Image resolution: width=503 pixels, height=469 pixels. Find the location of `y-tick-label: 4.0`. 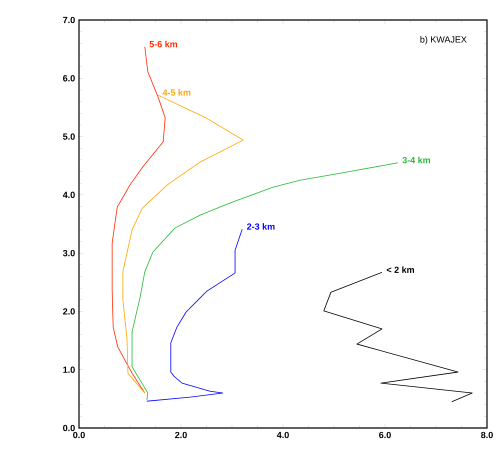

y-tick-label: 4.0 is located at coordinates (68, 195).